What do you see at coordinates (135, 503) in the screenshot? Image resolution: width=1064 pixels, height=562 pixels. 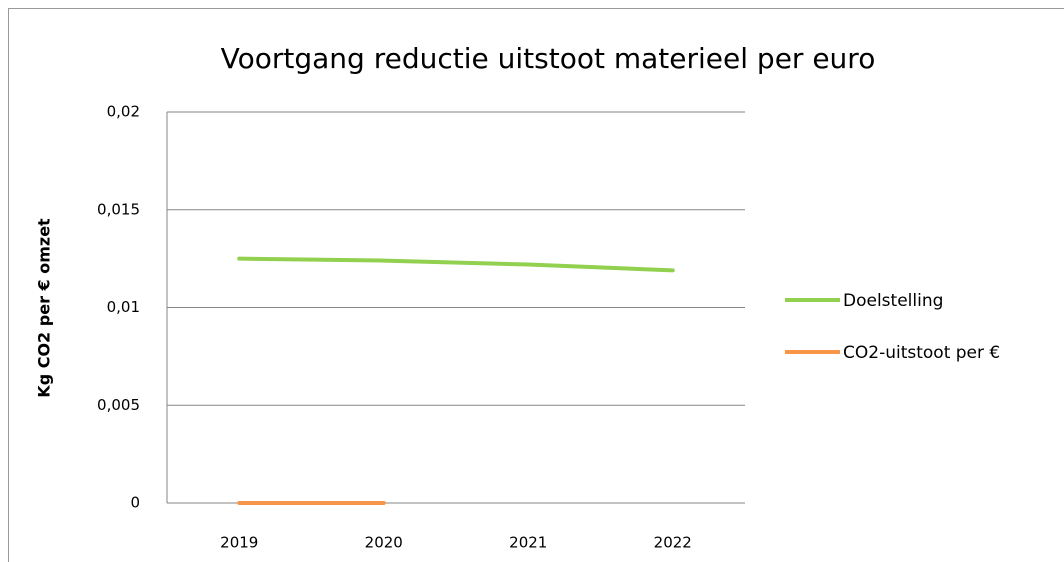 I see `y-tick-label: 0` at bounding box center [135, 503].